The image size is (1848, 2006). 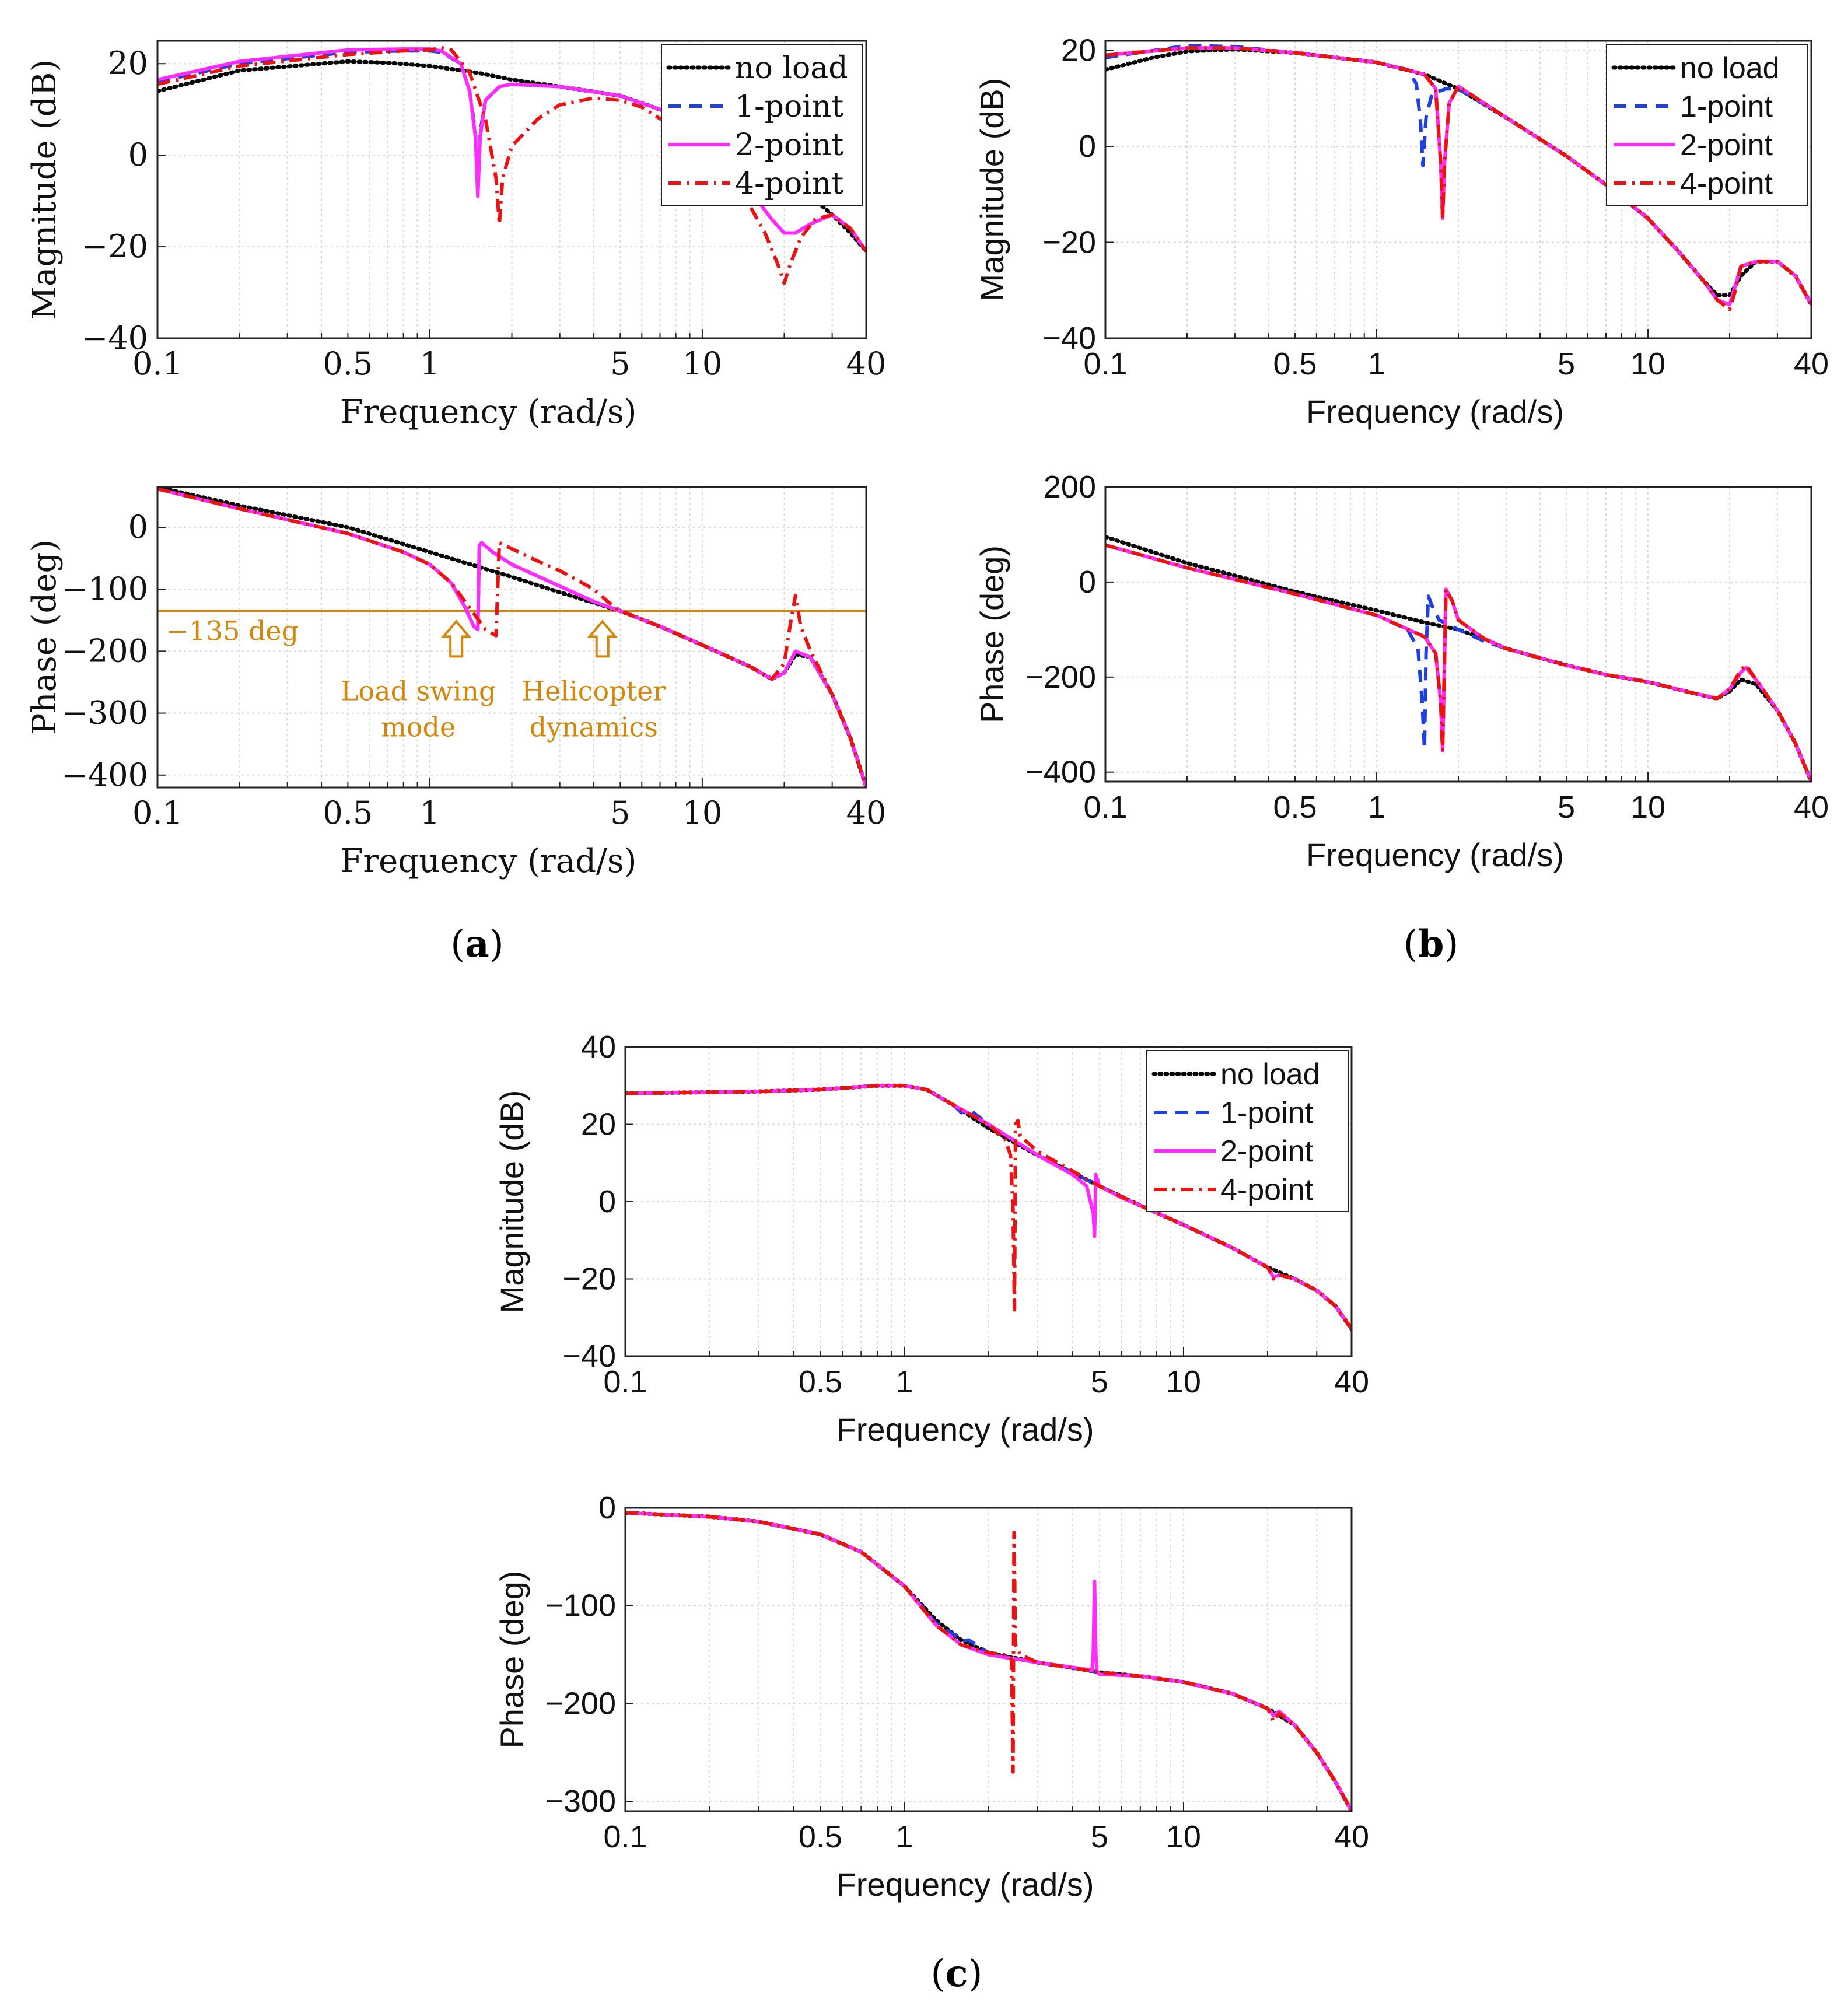 What do you see at coordinates (1060, 772) in the screenshot?
I see `y-tick-label: −400` at bounding box center [1060, 772].